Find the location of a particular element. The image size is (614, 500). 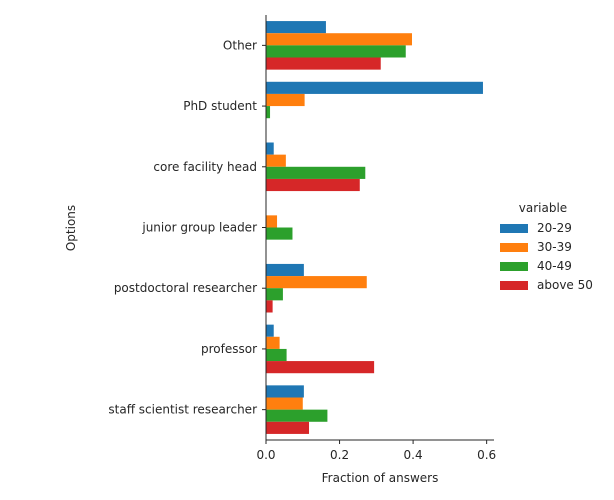

y-tick-label: core facility head is located at coordinates (205, 167).